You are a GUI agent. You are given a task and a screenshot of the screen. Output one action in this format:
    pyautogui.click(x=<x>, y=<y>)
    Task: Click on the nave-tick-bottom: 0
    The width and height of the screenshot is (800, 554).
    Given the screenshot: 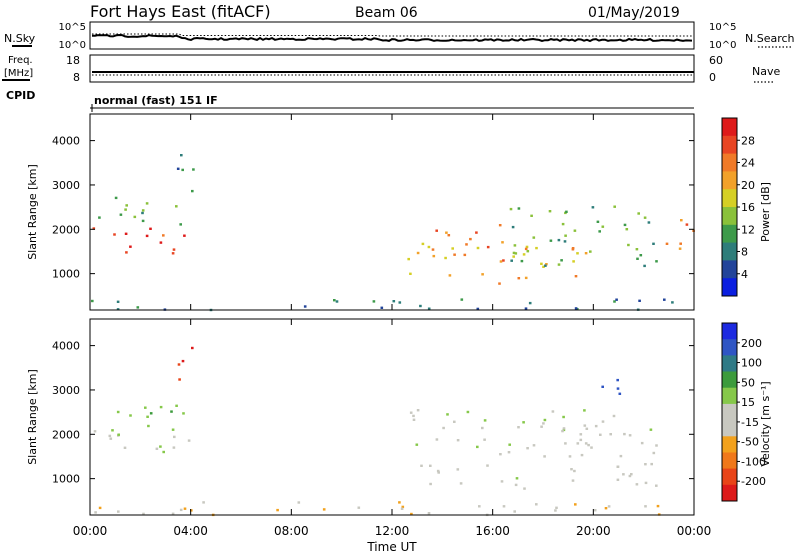 What is the action you would take?
    pyautogui.click(x=712, y=77)
    